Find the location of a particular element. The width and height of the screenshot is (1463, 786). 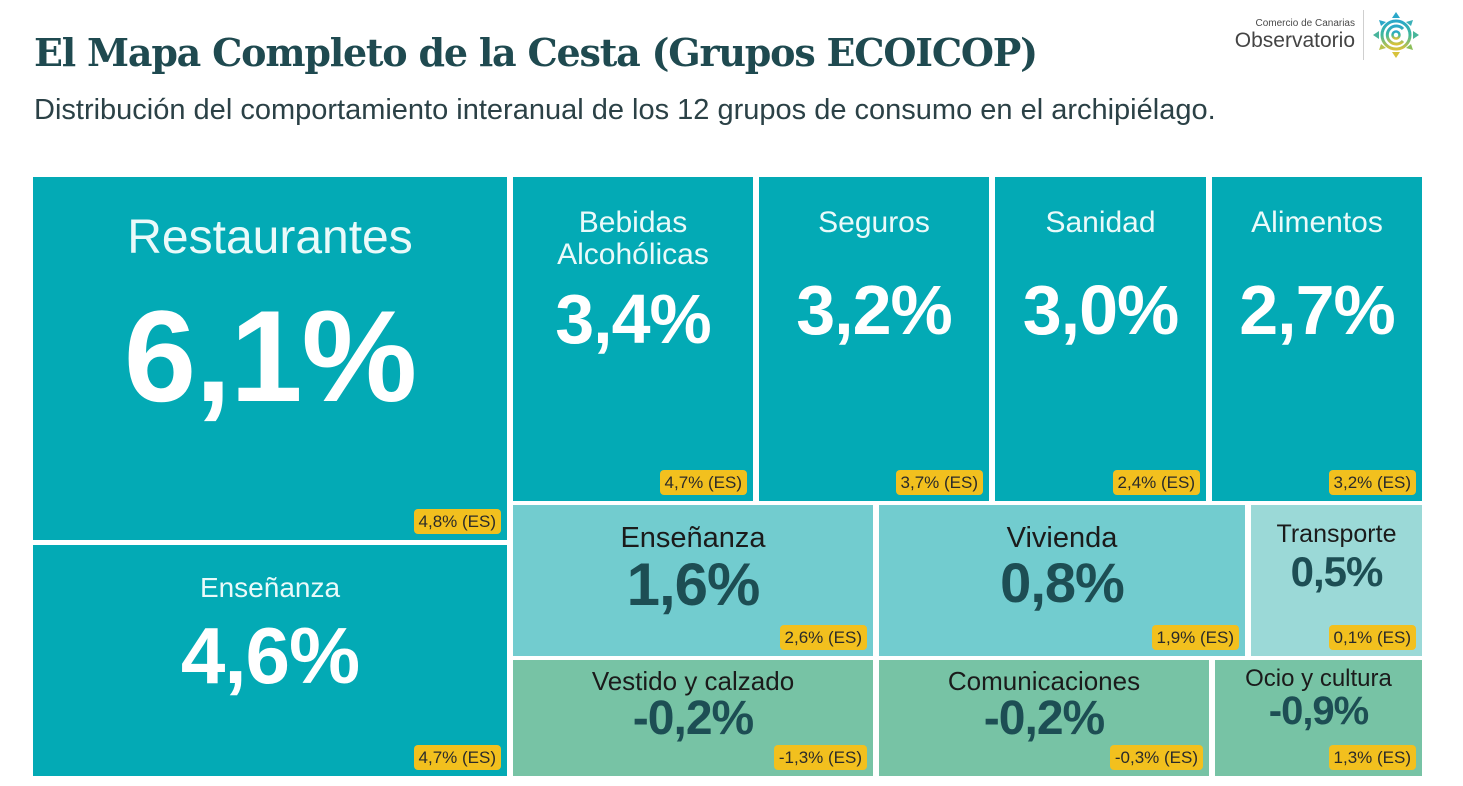

tile-value: 3,0% is located at coordinates (1101, 309).